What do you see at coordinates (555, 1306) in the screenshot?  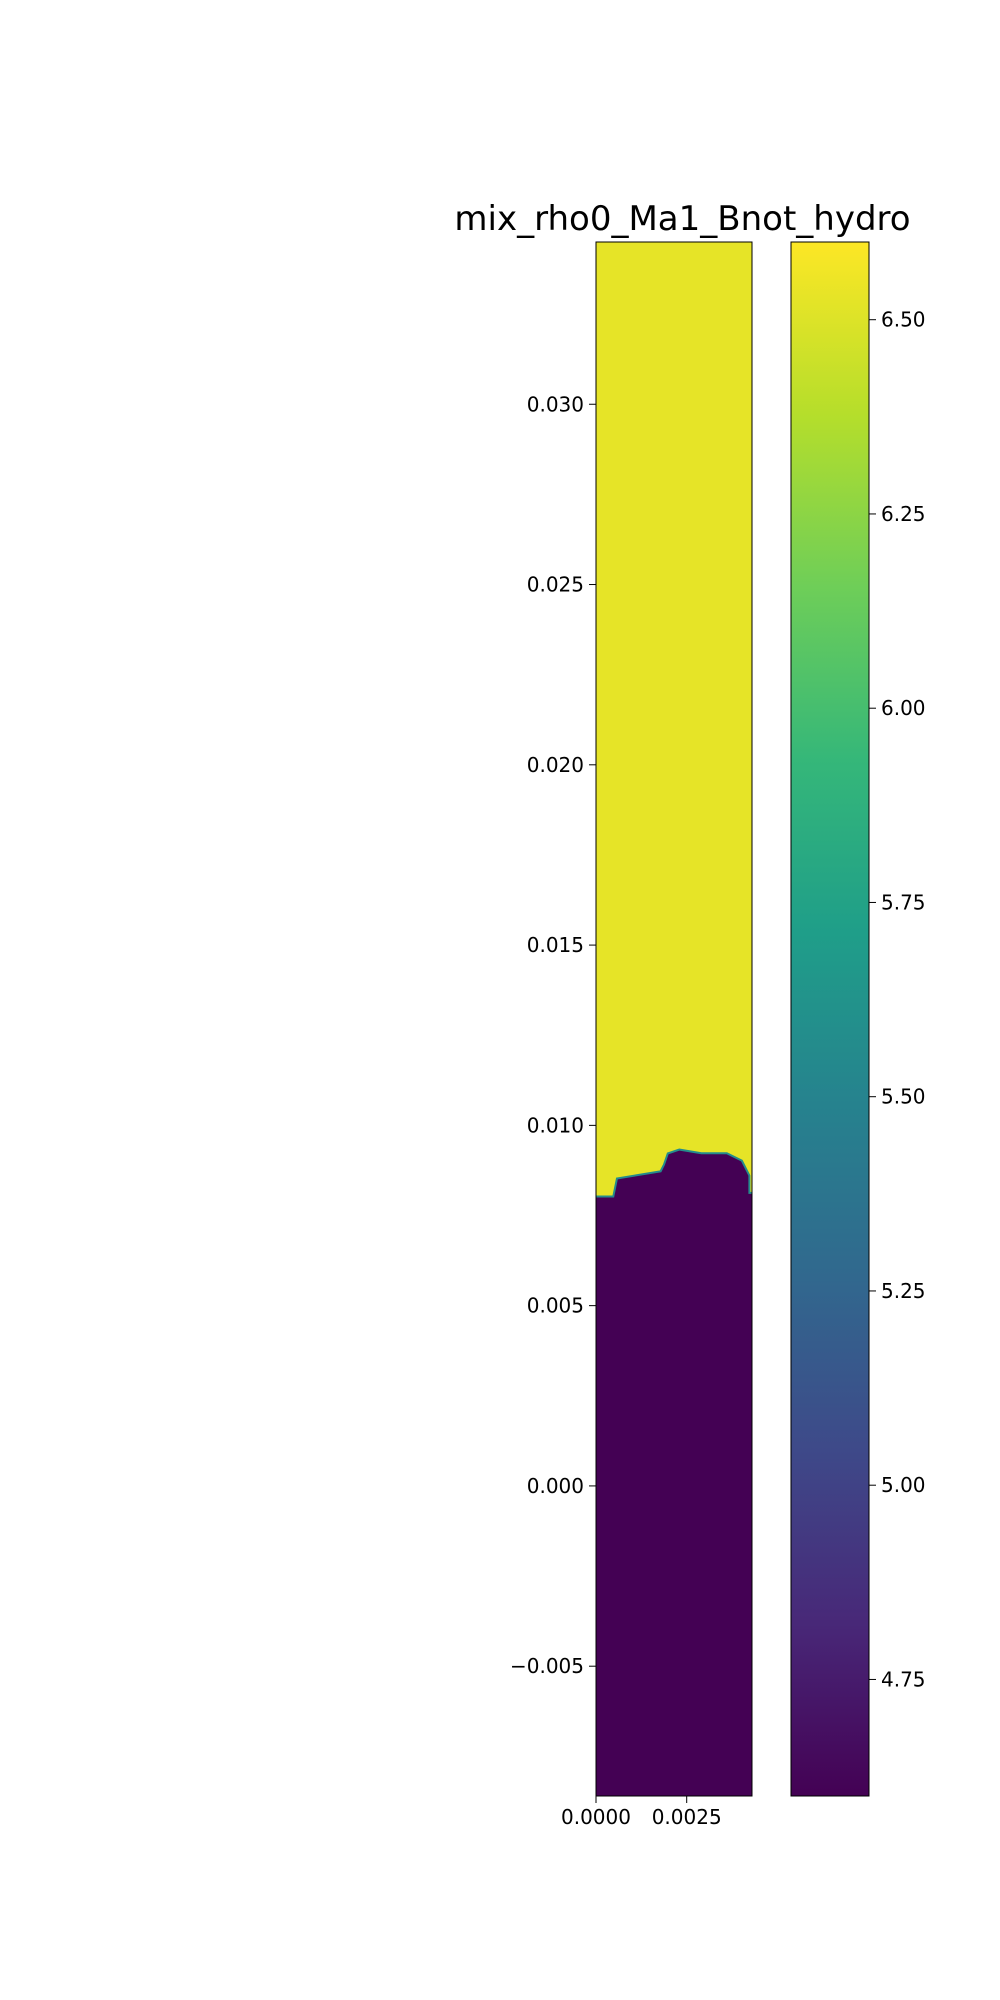 I see `y-tick-label: 0.005` at bounding box center [555, 1306].